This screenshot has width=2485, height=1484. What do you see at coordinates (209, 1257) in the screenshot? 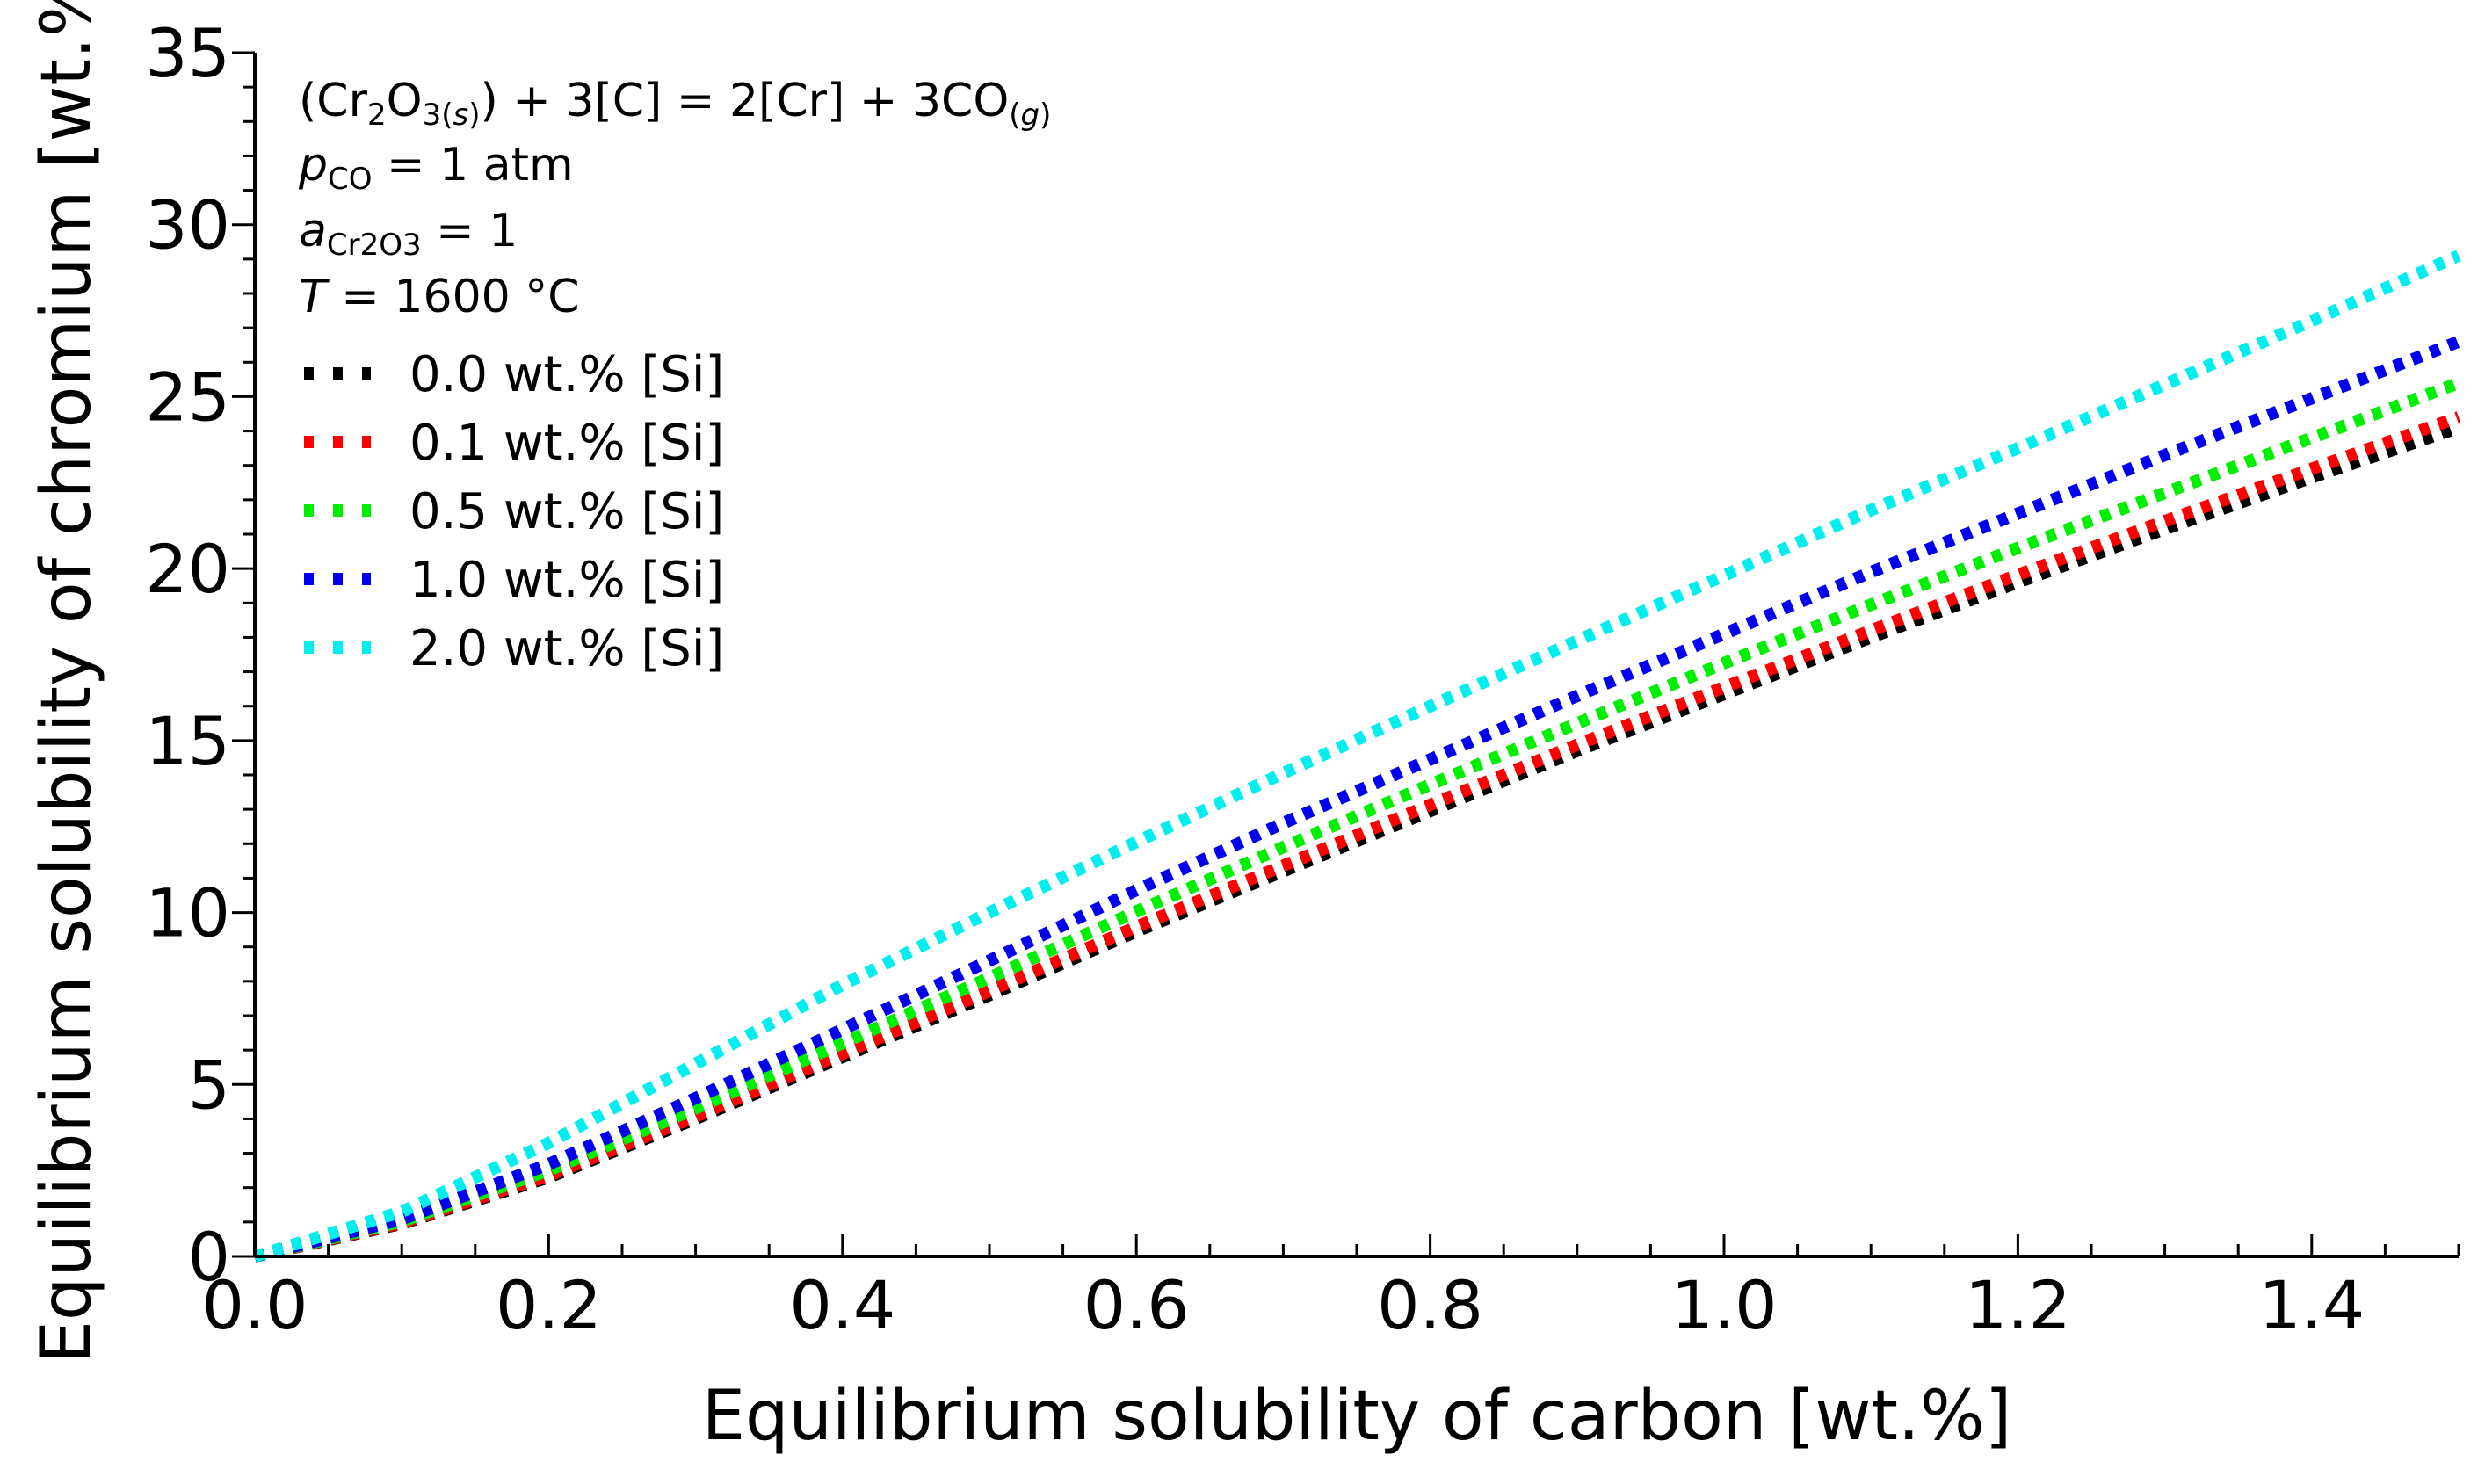
I see `y-tick-label: 0` at bounding box center [209, 1257].